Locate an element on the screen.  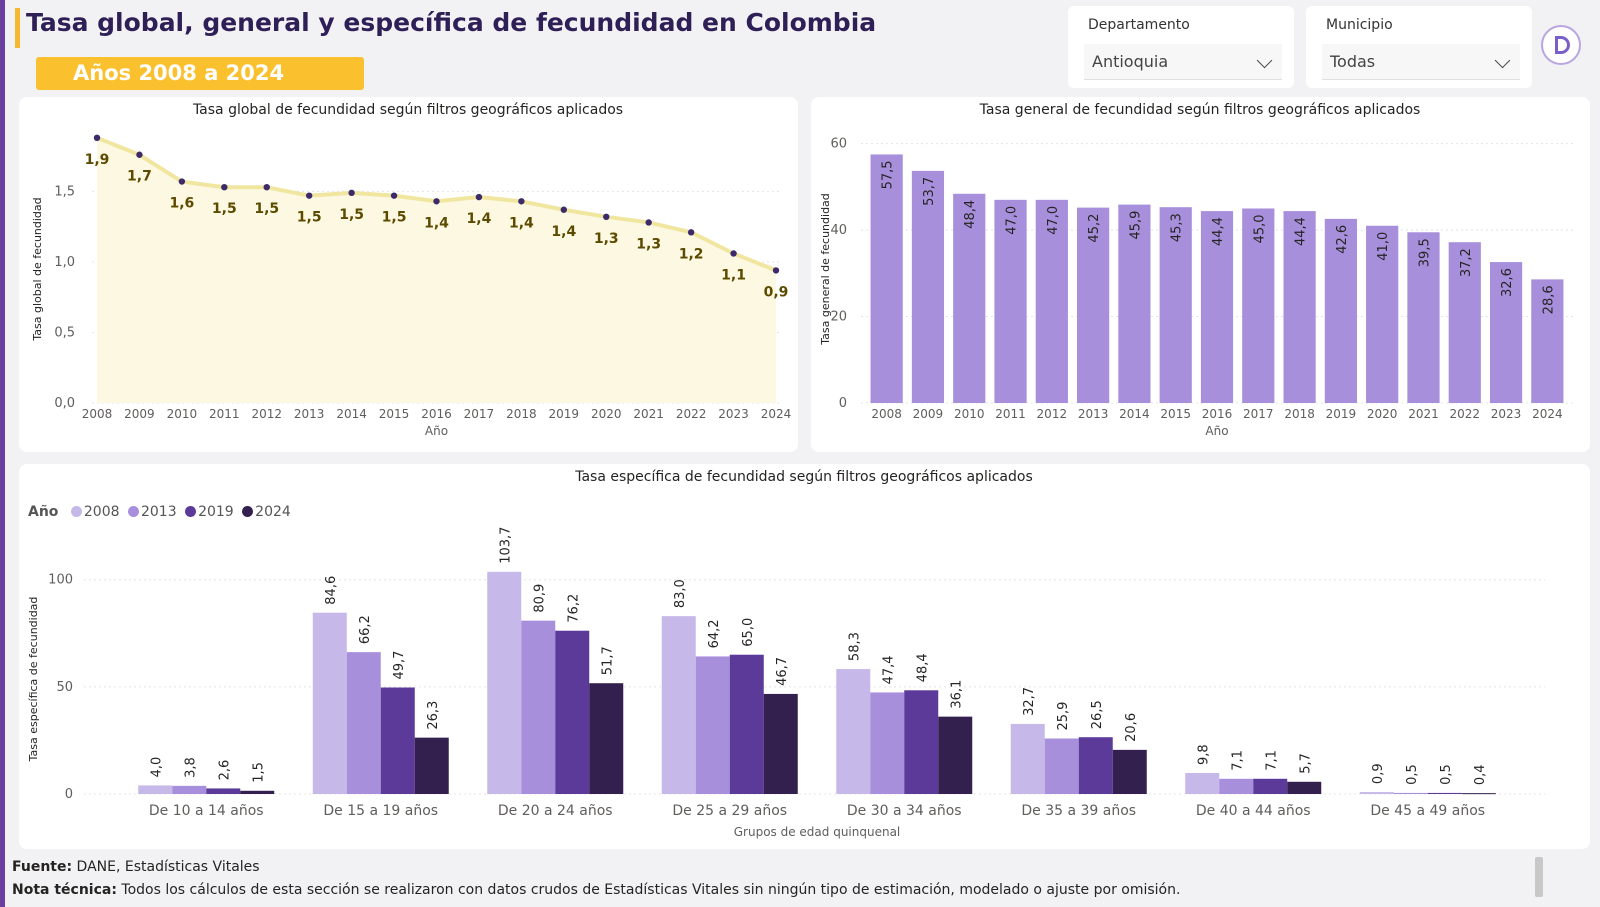
data-label: 47,0 is located at coordinates (1053, 220).